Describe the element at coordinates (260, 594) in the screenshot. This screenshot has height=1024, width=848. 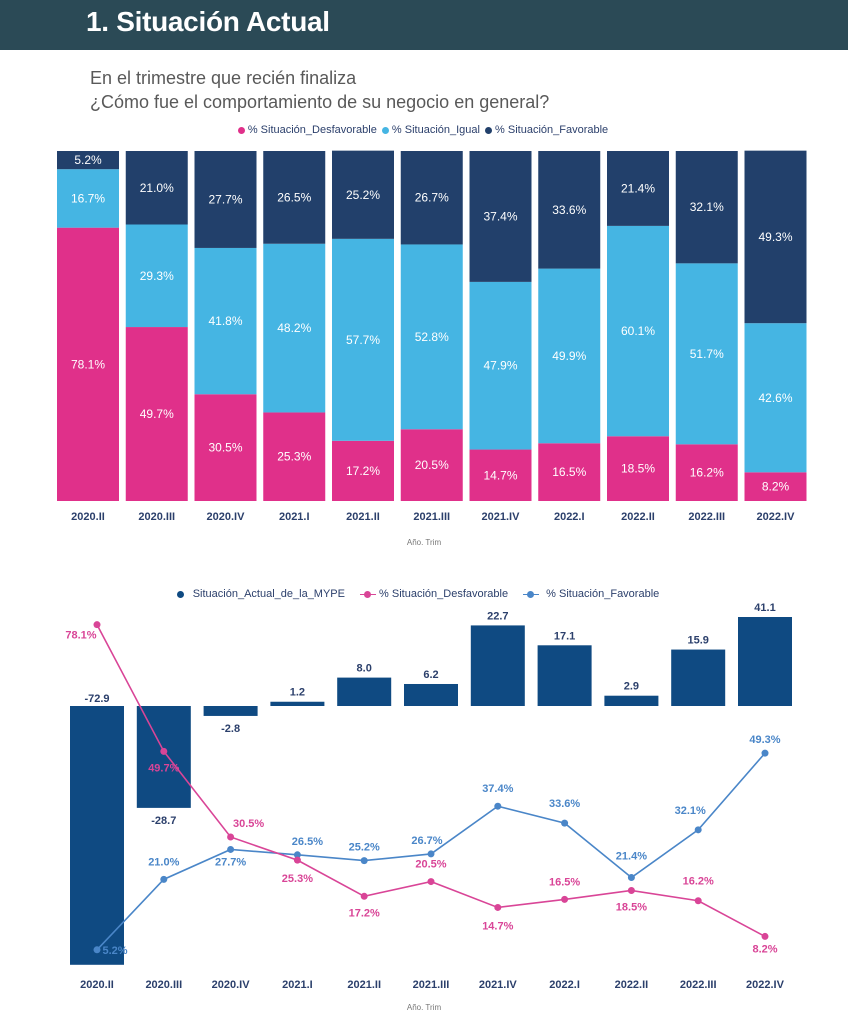
I see `legend-item-mype: Situación_Actual_de_la_MYPE` at that location.